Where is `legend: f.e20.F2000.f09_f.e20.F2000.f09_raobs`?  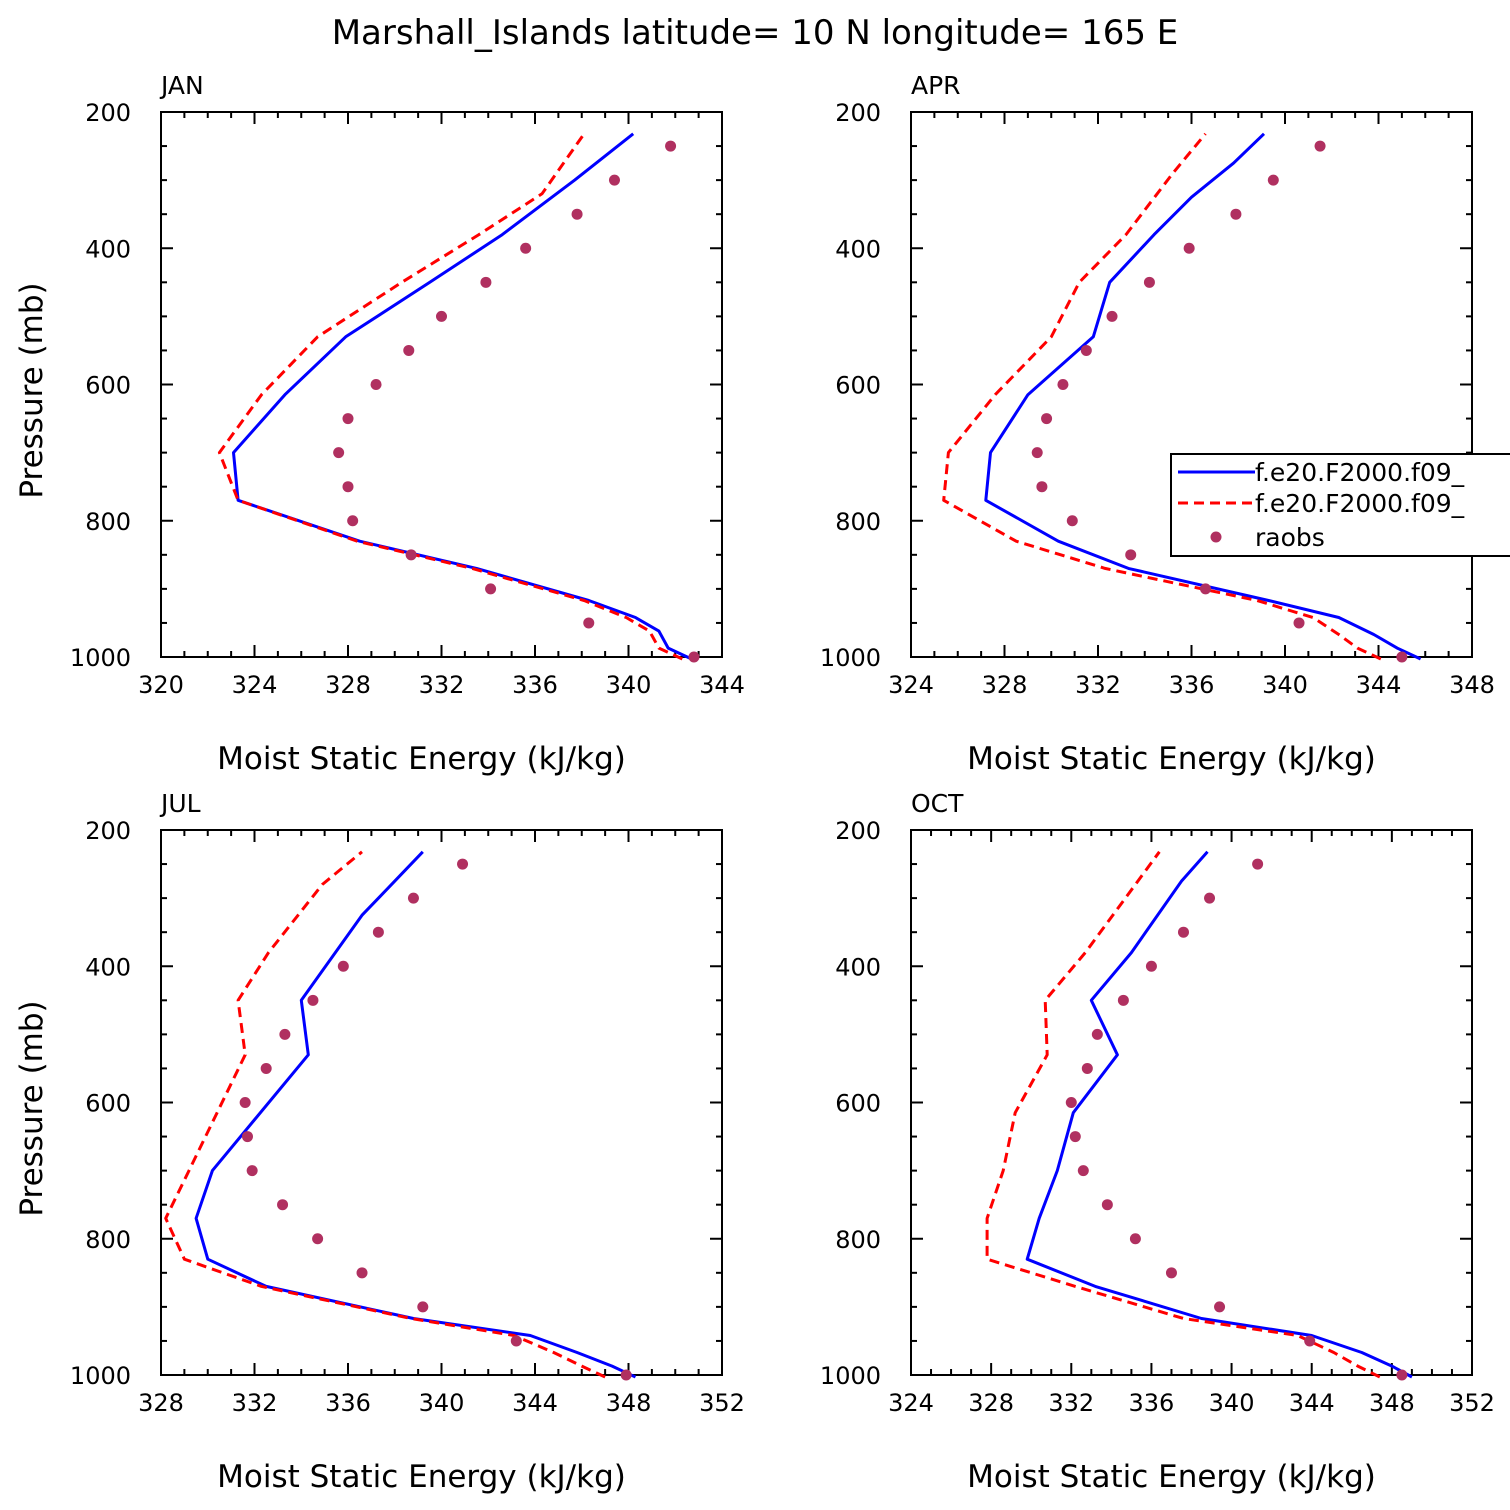 legend: f.e20.F2000.f09_f.e20.F2000.f09_raobs is located at coordinates (1340, 505).